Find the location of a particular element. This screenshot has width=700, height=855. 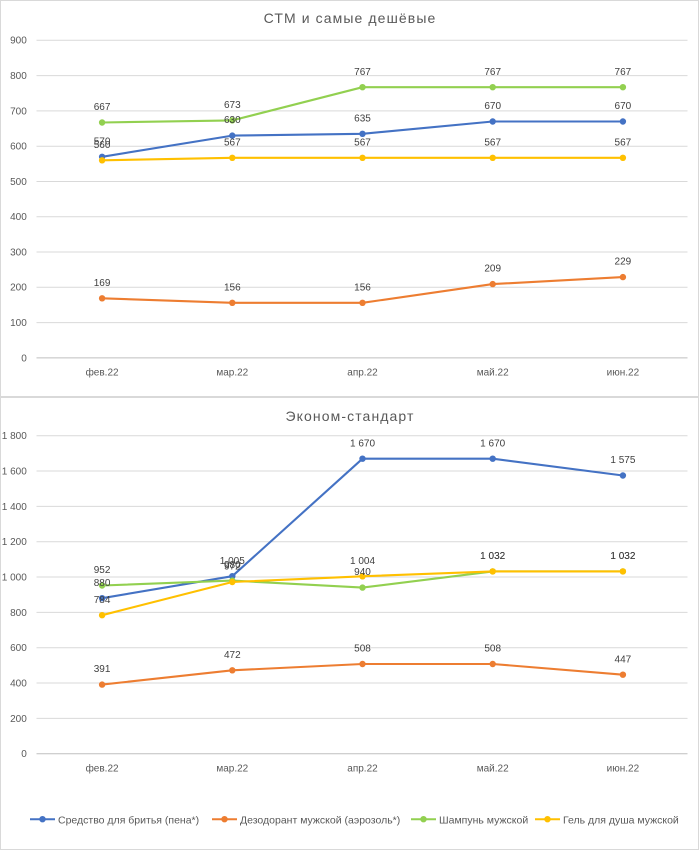

svg-text: 447 is located at coordinates (623, 659).